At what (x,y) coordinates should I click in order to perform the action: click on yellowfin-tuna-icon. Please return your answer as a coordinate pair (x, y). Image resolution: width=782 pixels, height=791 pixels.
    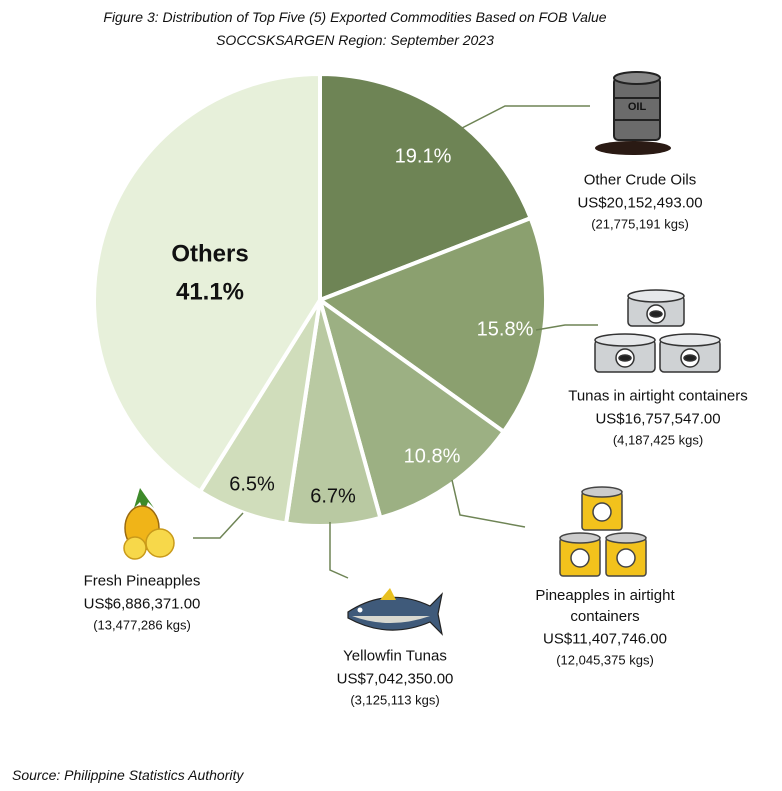
    Looking at the image, I should click on (395, 612).